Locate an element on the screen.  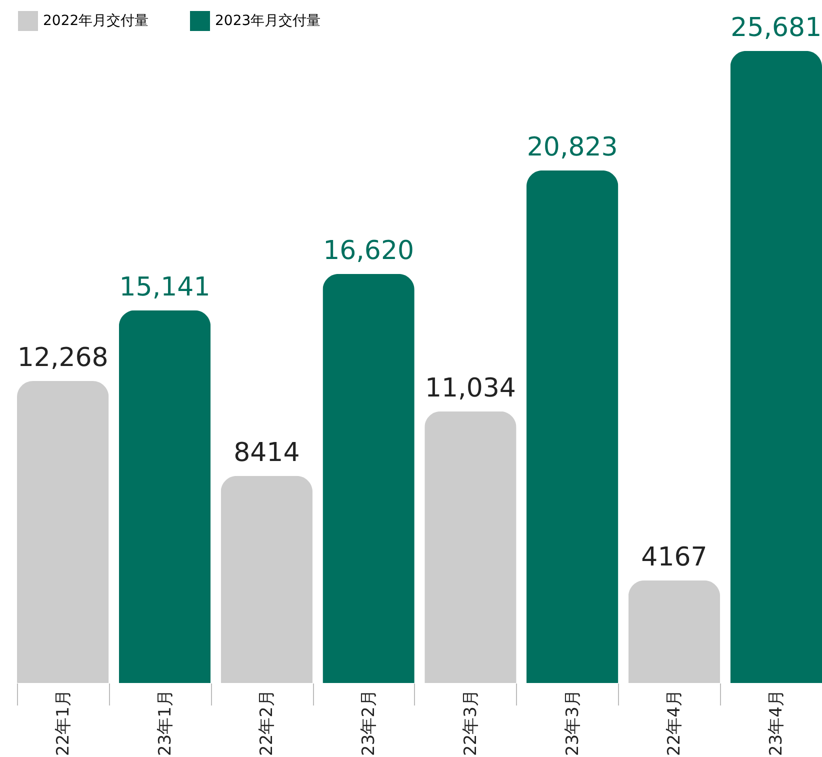
data-label: 11,034 is located at coordinates (470, 388).